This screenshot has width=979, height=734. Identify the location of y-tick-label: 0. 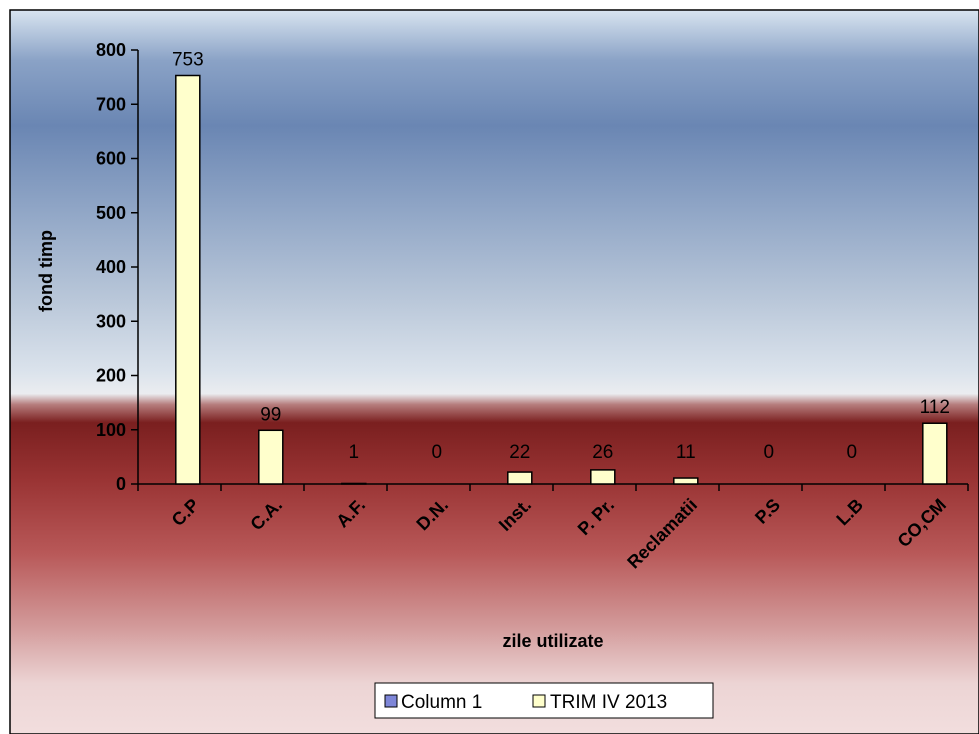
(121, 484).